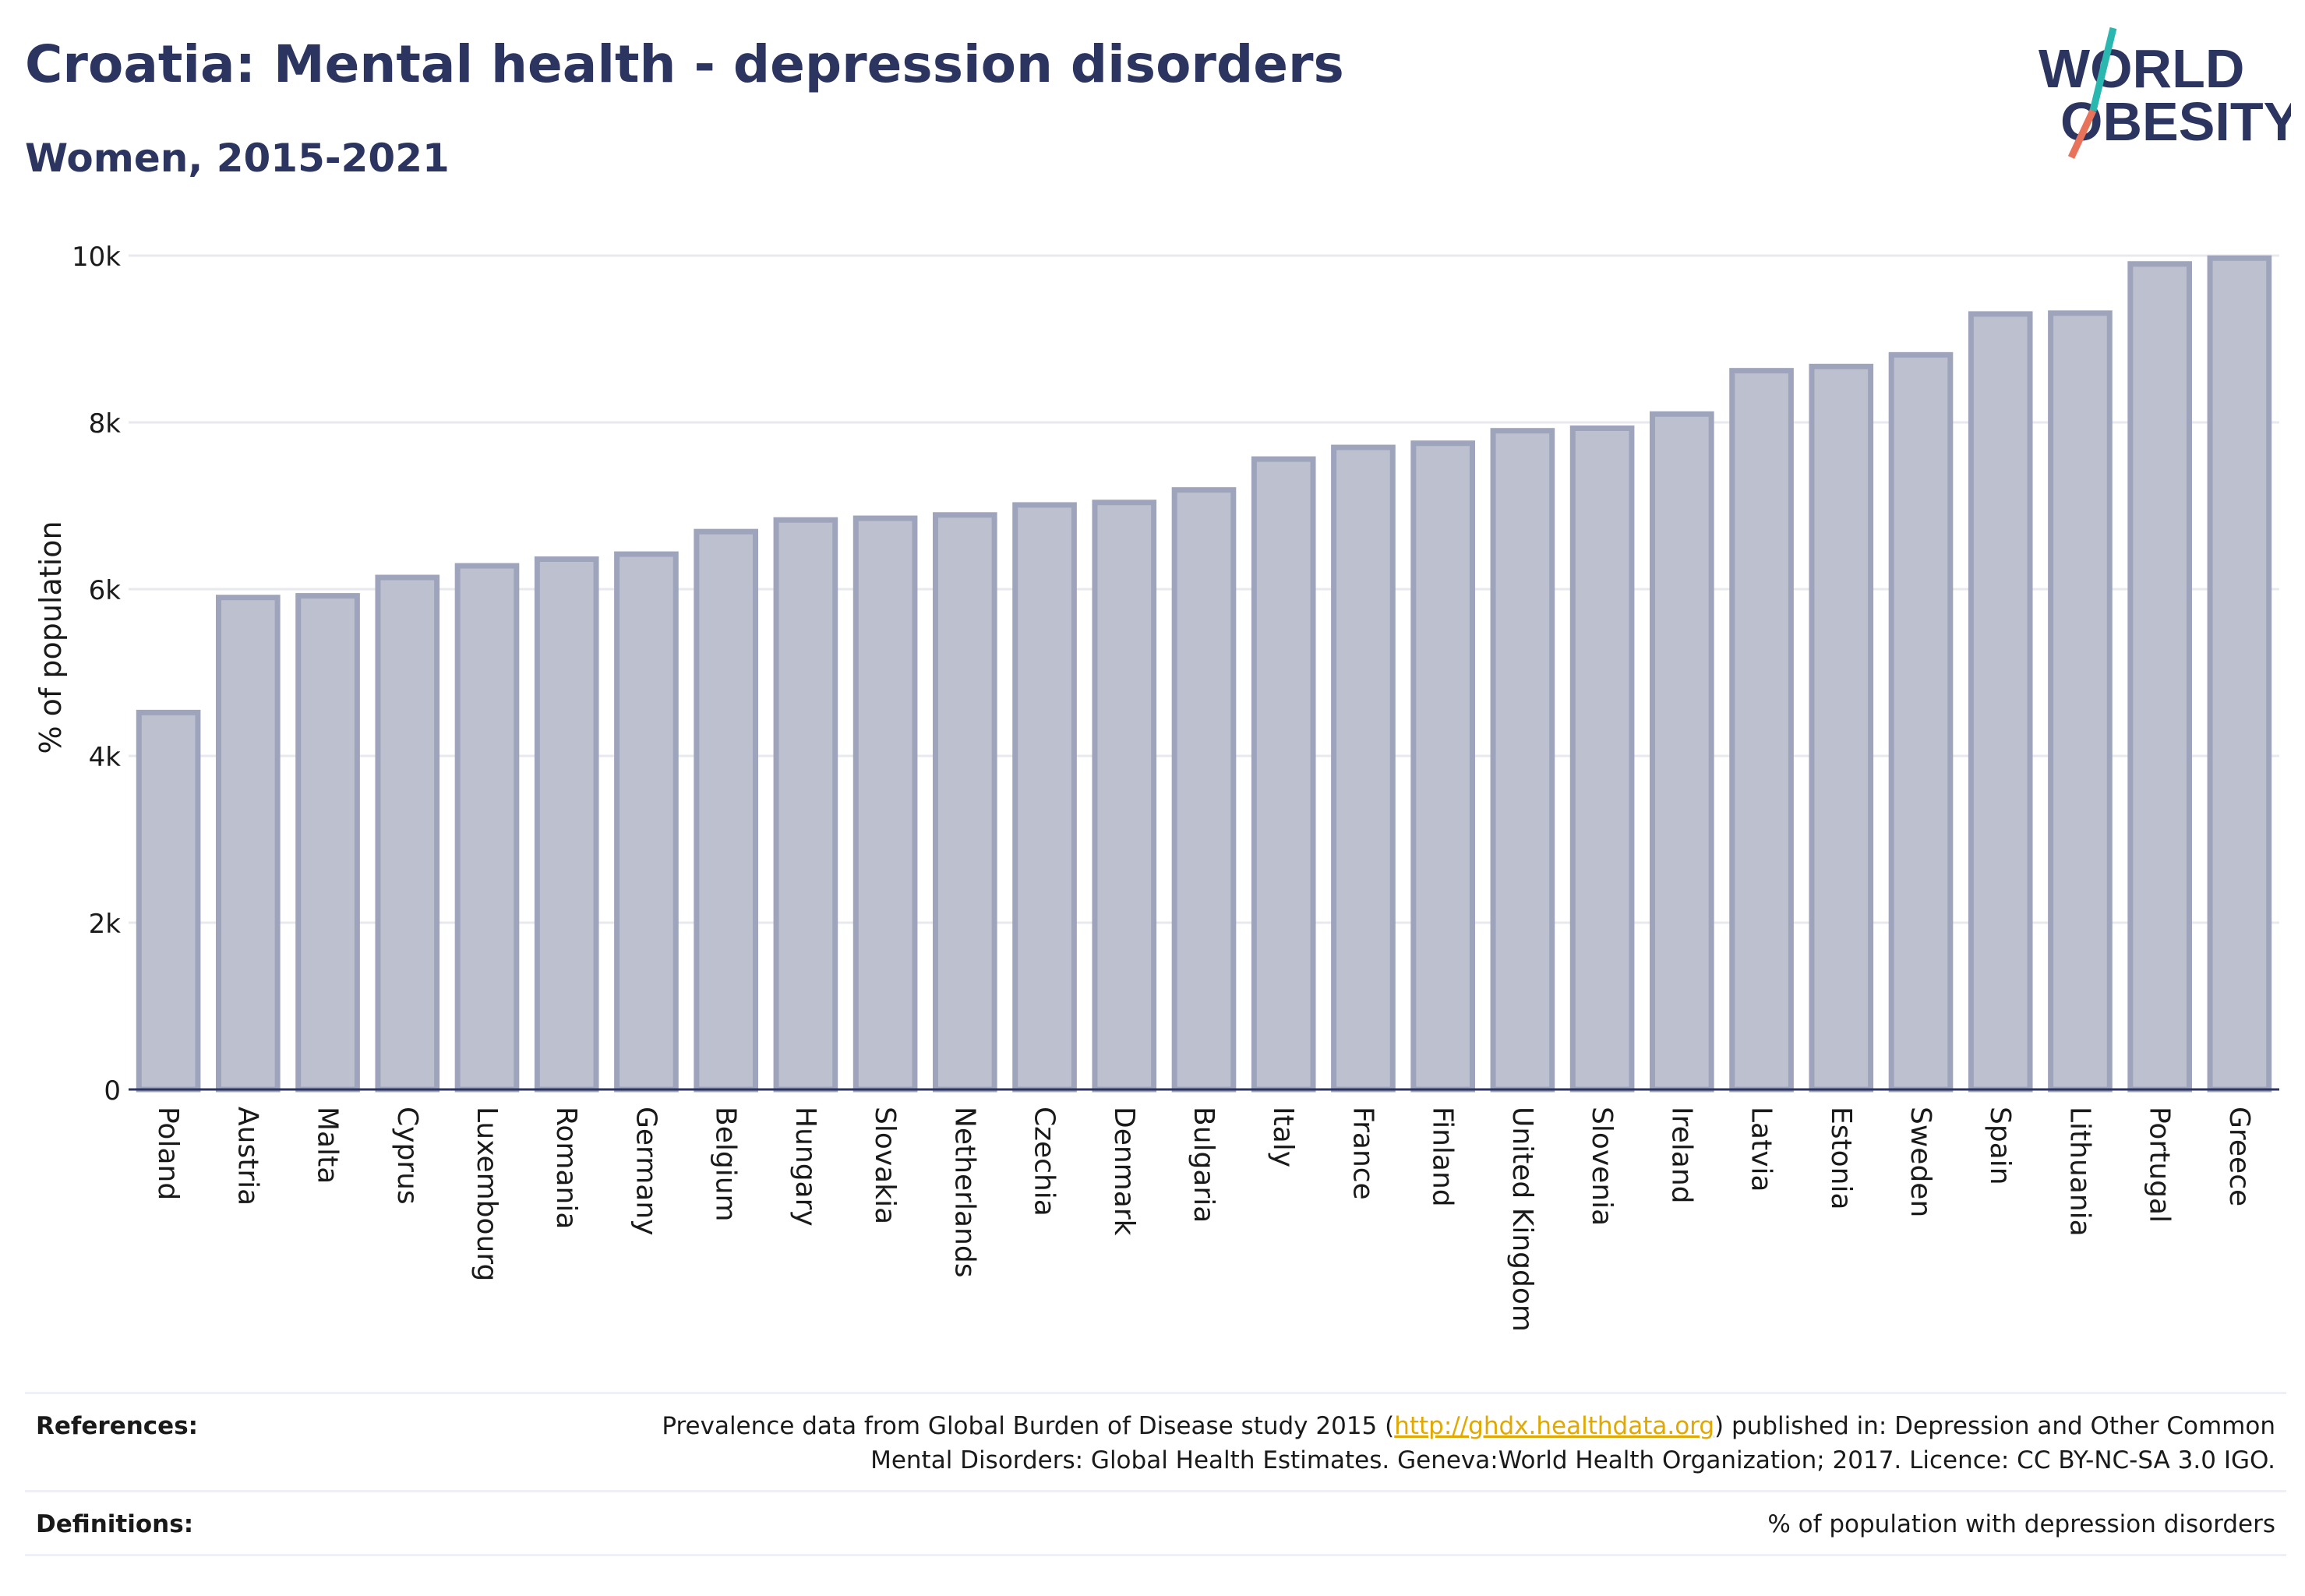  Describe the element at coordinates (327, 843) in the screenshot. I see `bar-malta` at that location.